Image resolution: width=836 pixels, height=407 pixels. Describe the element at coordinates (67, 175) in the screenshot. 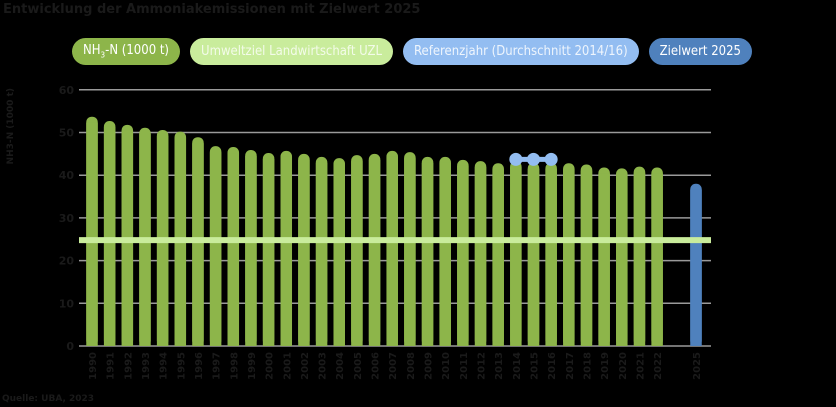

I see `y-tick-label: 40` at that location.